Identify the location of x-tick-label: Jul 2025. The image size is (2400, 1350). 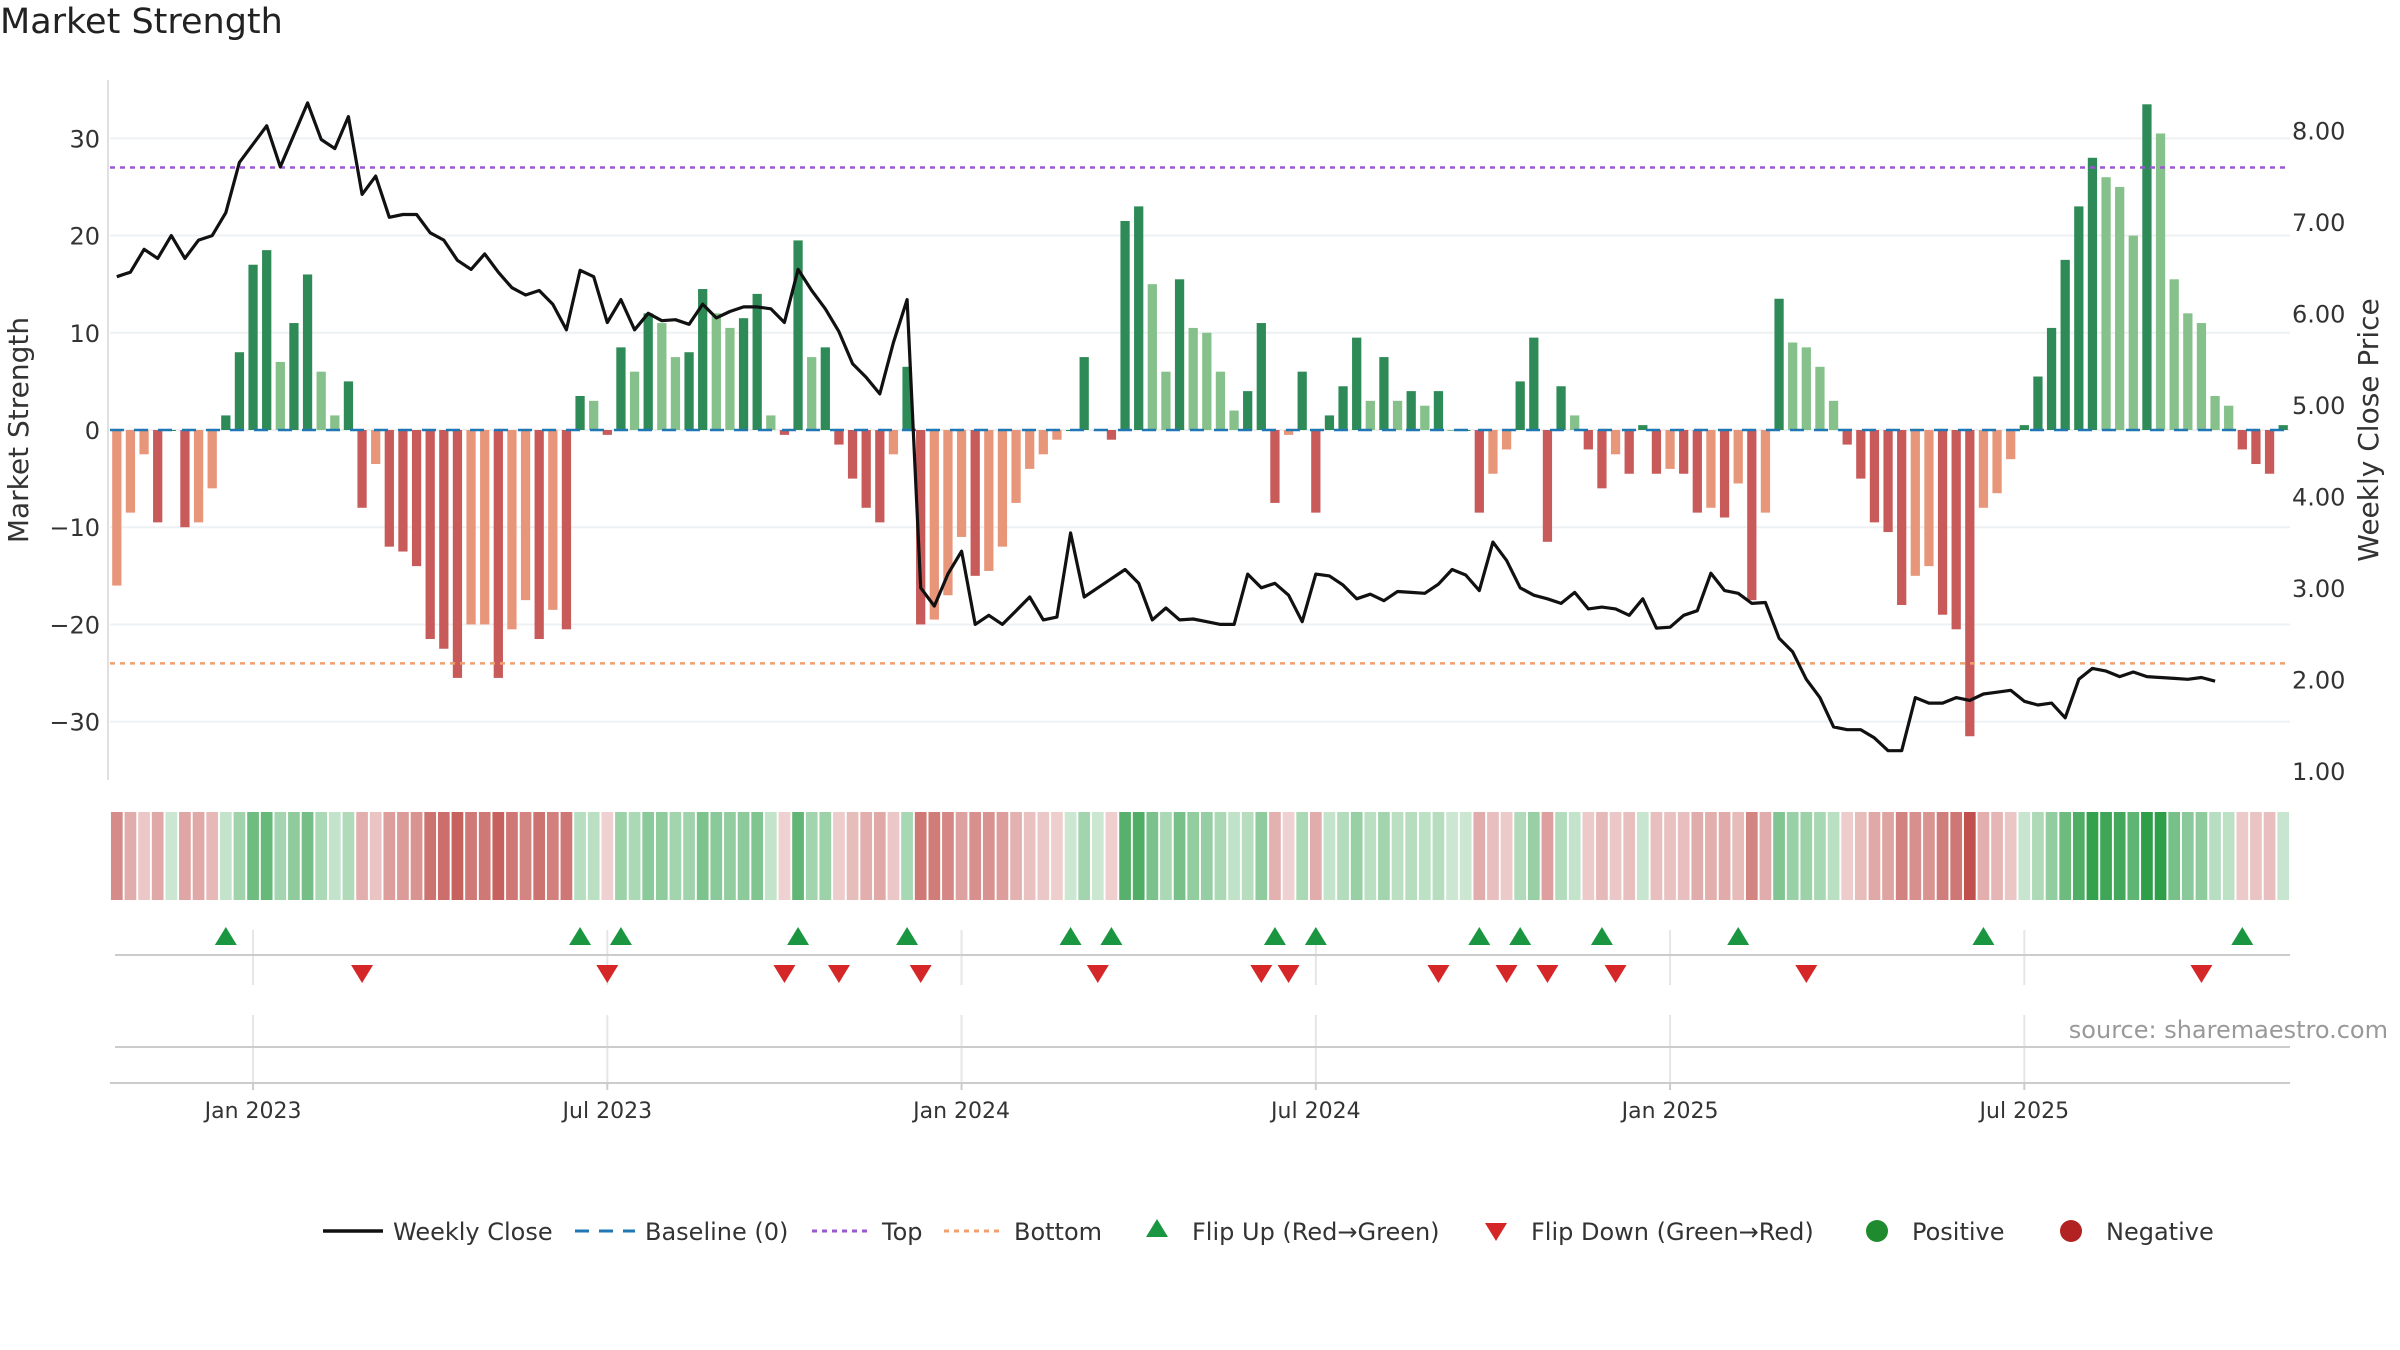
(2024, 1111).